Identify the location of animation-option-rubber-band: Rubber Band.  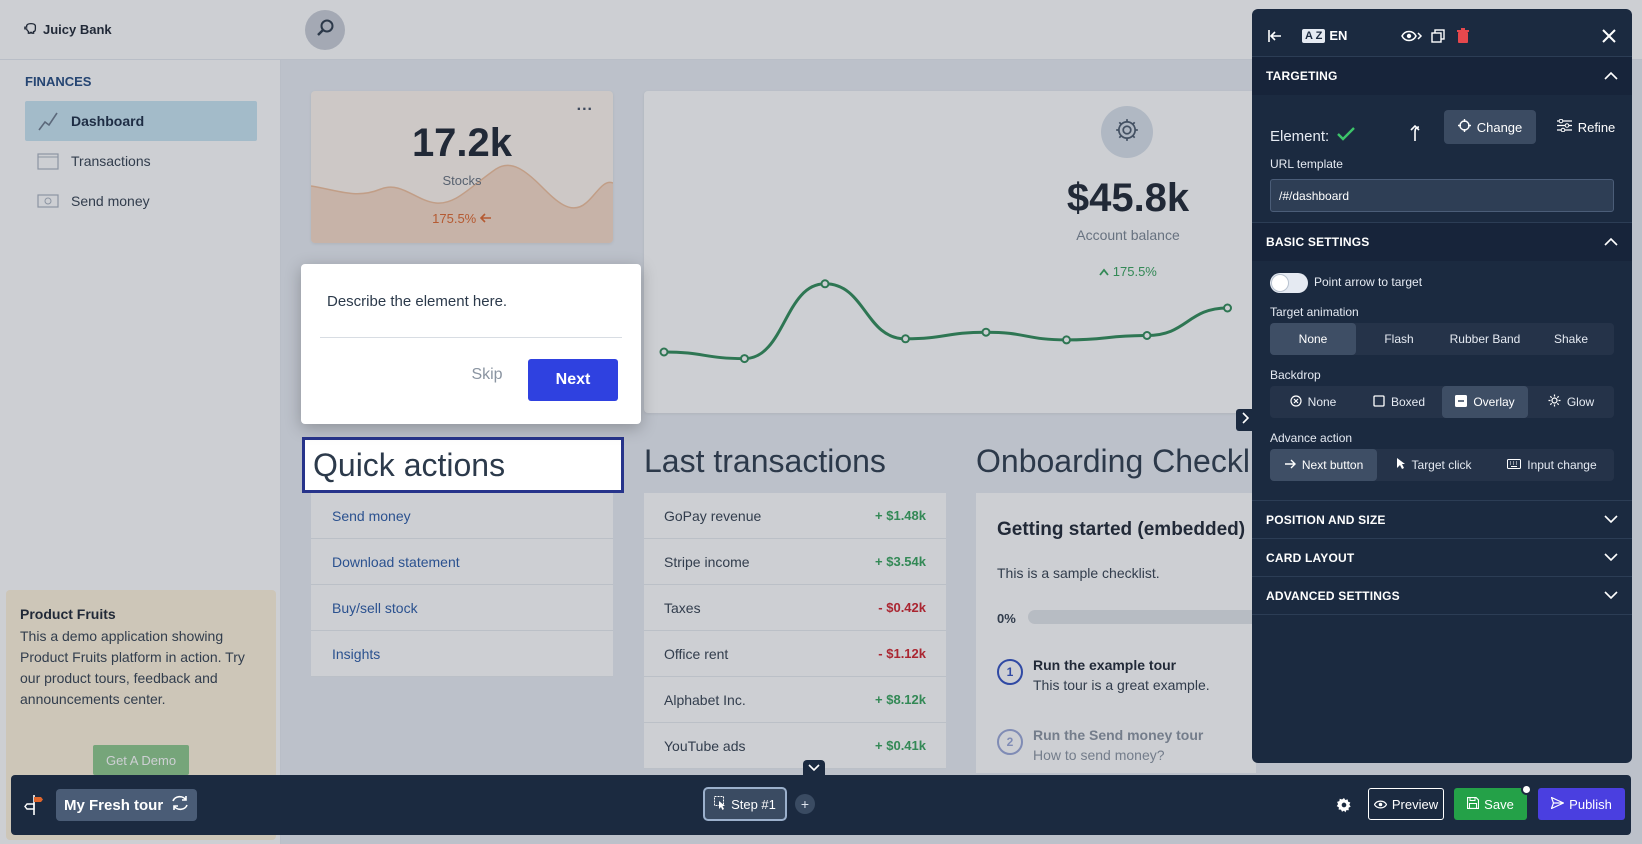
(1485, 339).